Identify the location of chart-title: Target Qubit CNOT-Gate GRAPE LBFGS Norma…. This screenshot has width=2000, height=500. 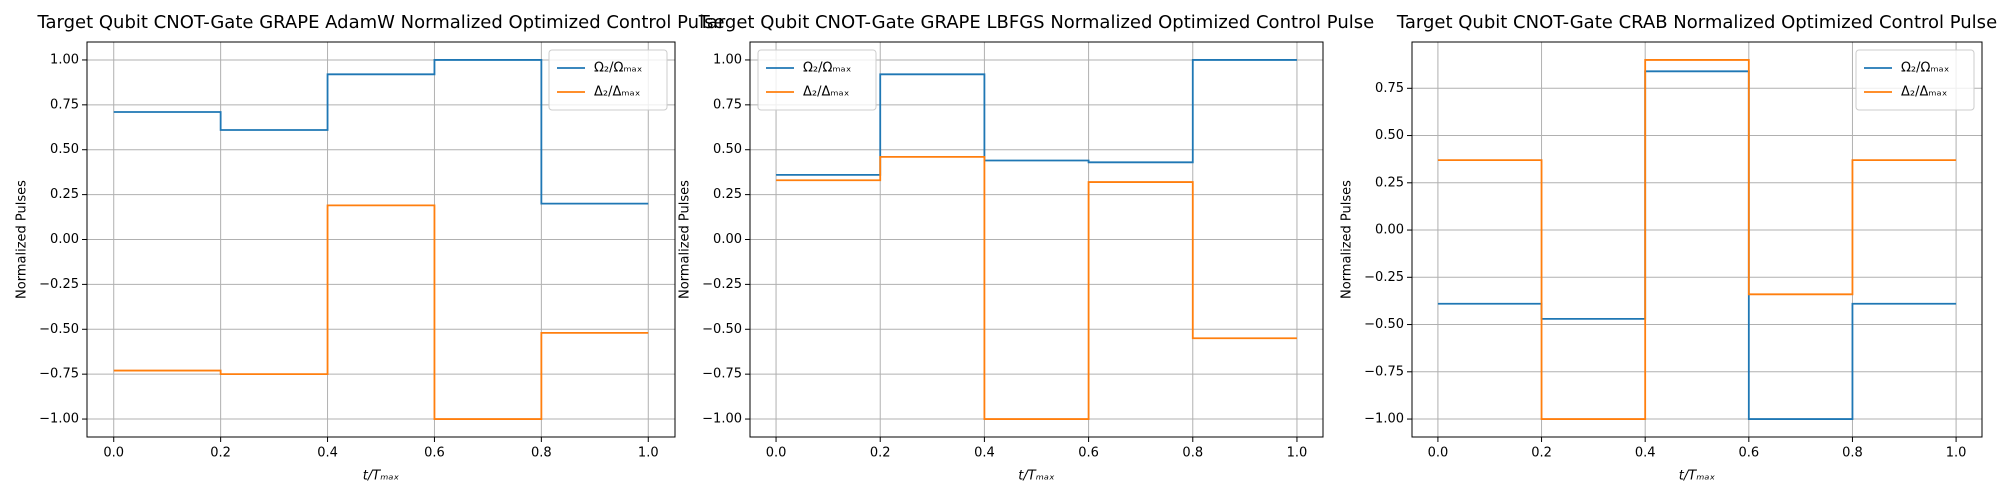
(1036, 22).